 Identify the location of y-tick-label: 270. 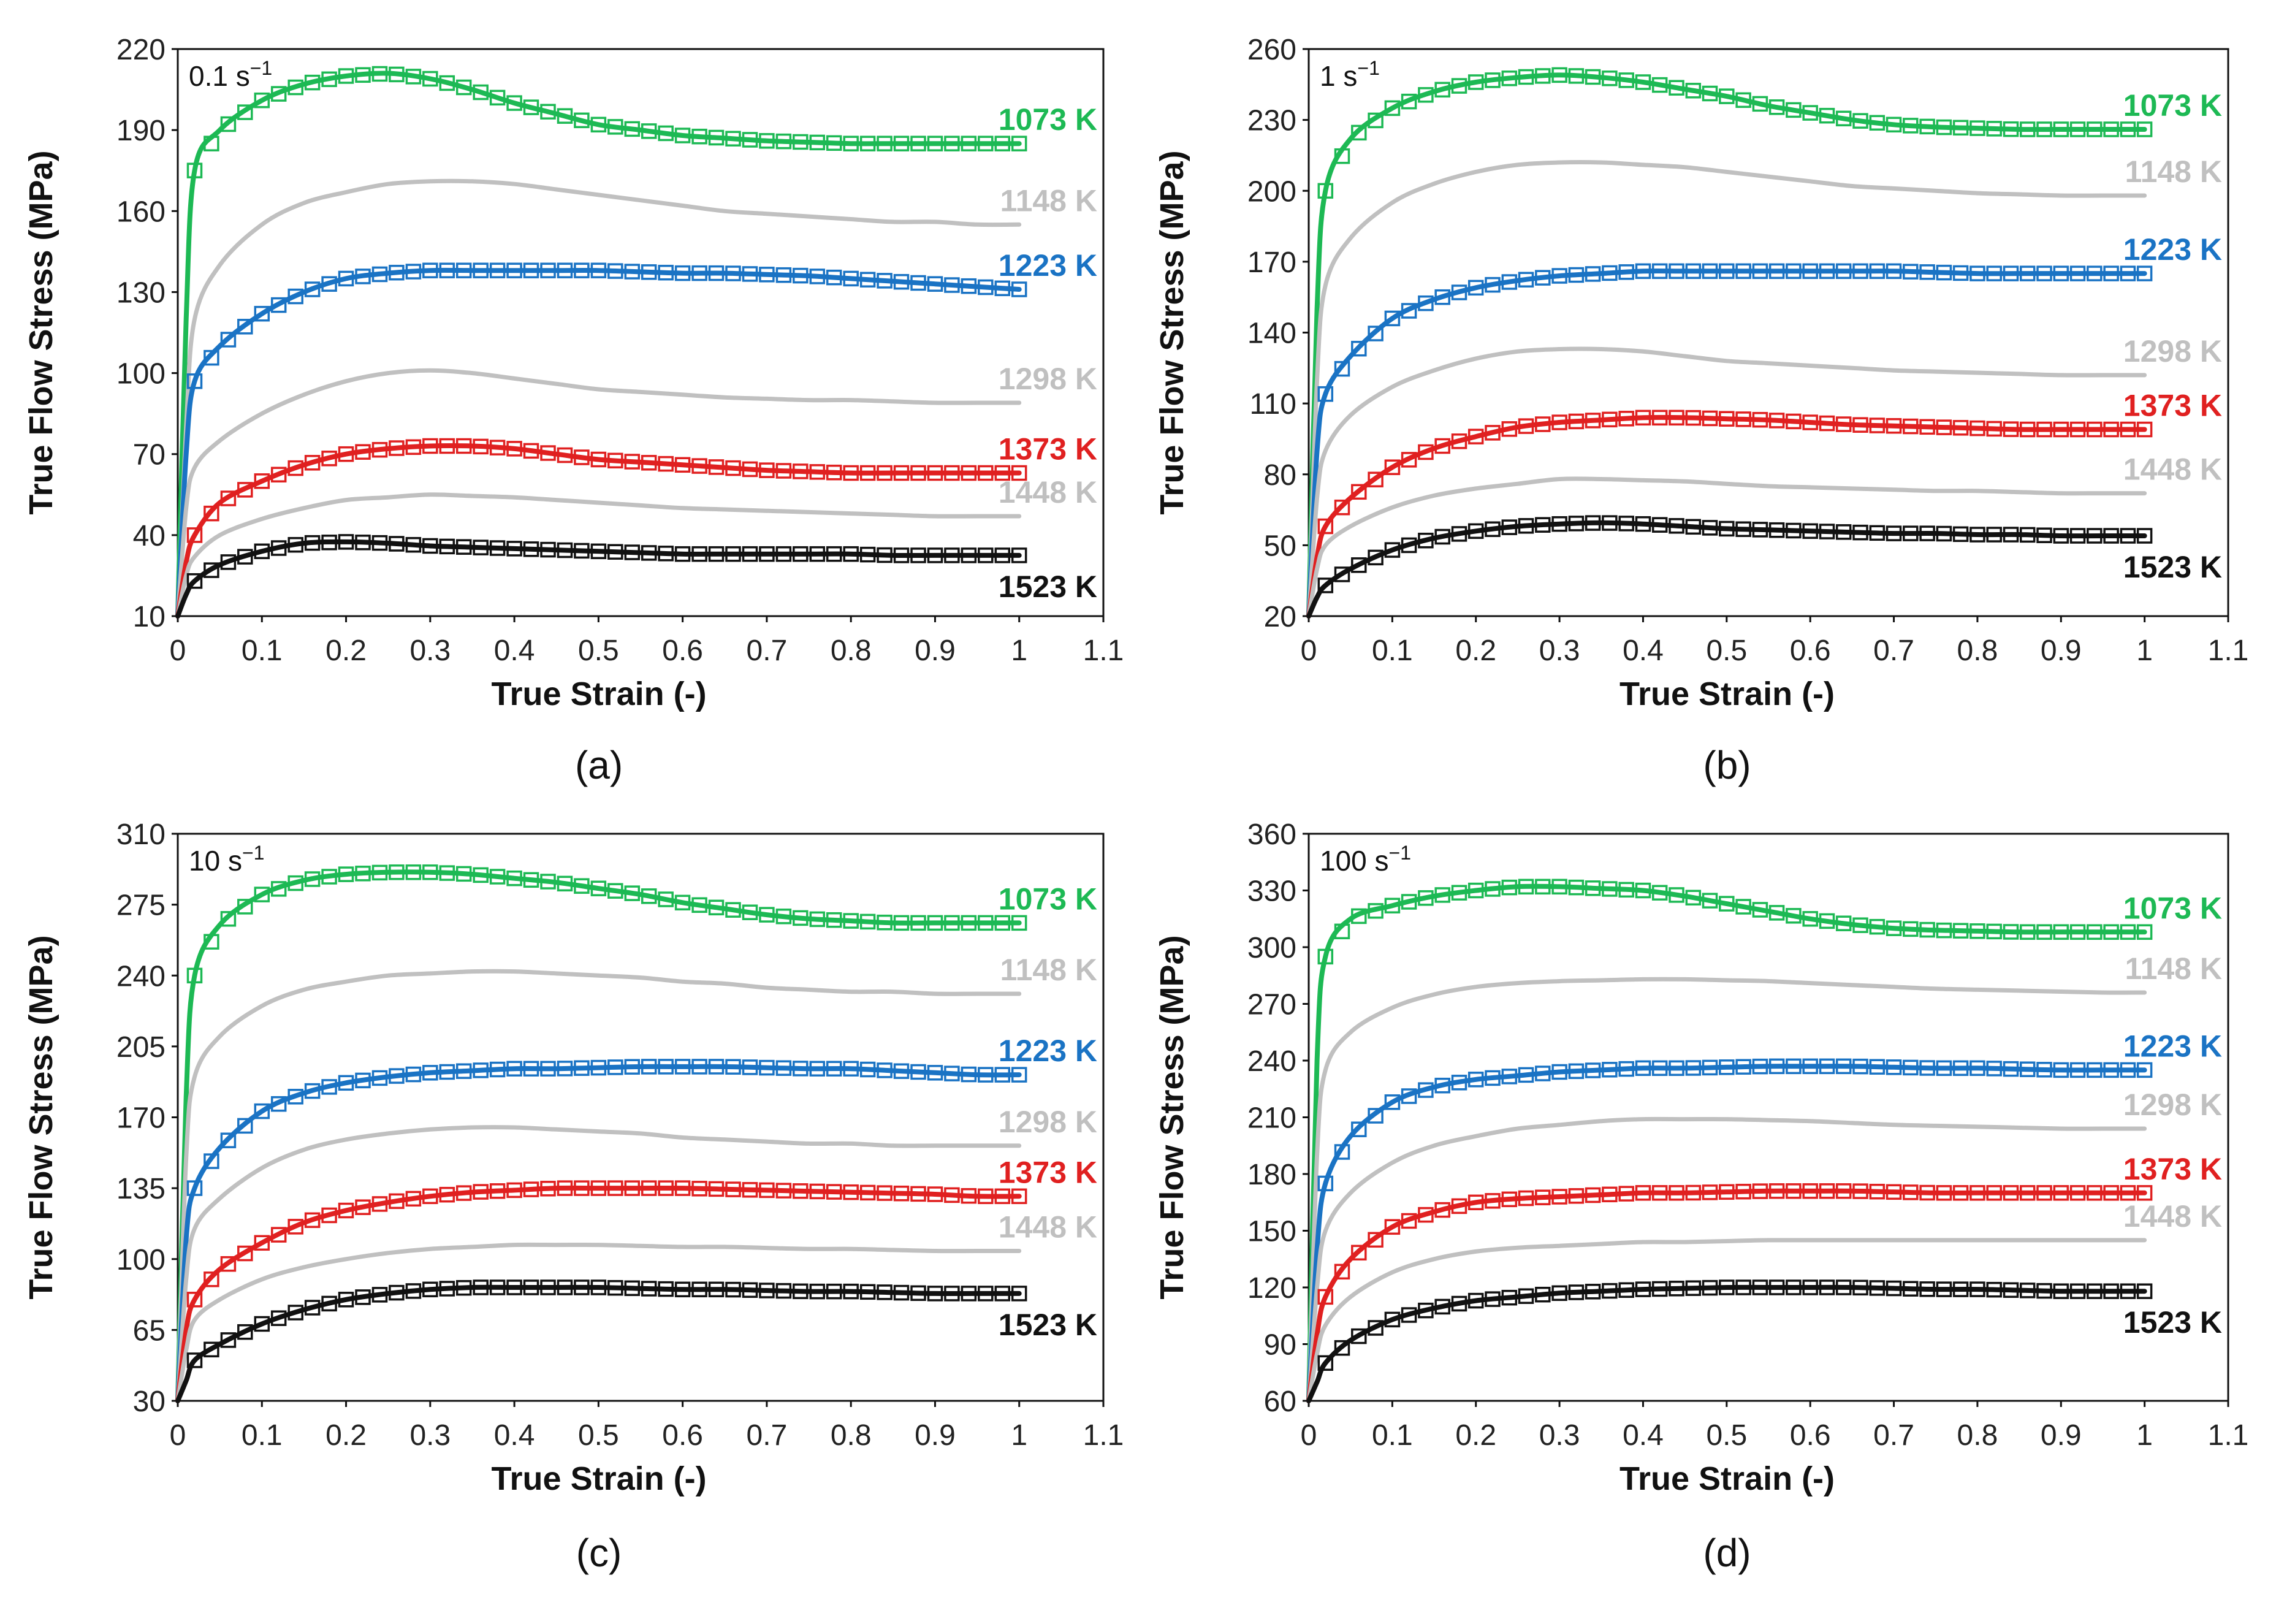
(1271, 1005).